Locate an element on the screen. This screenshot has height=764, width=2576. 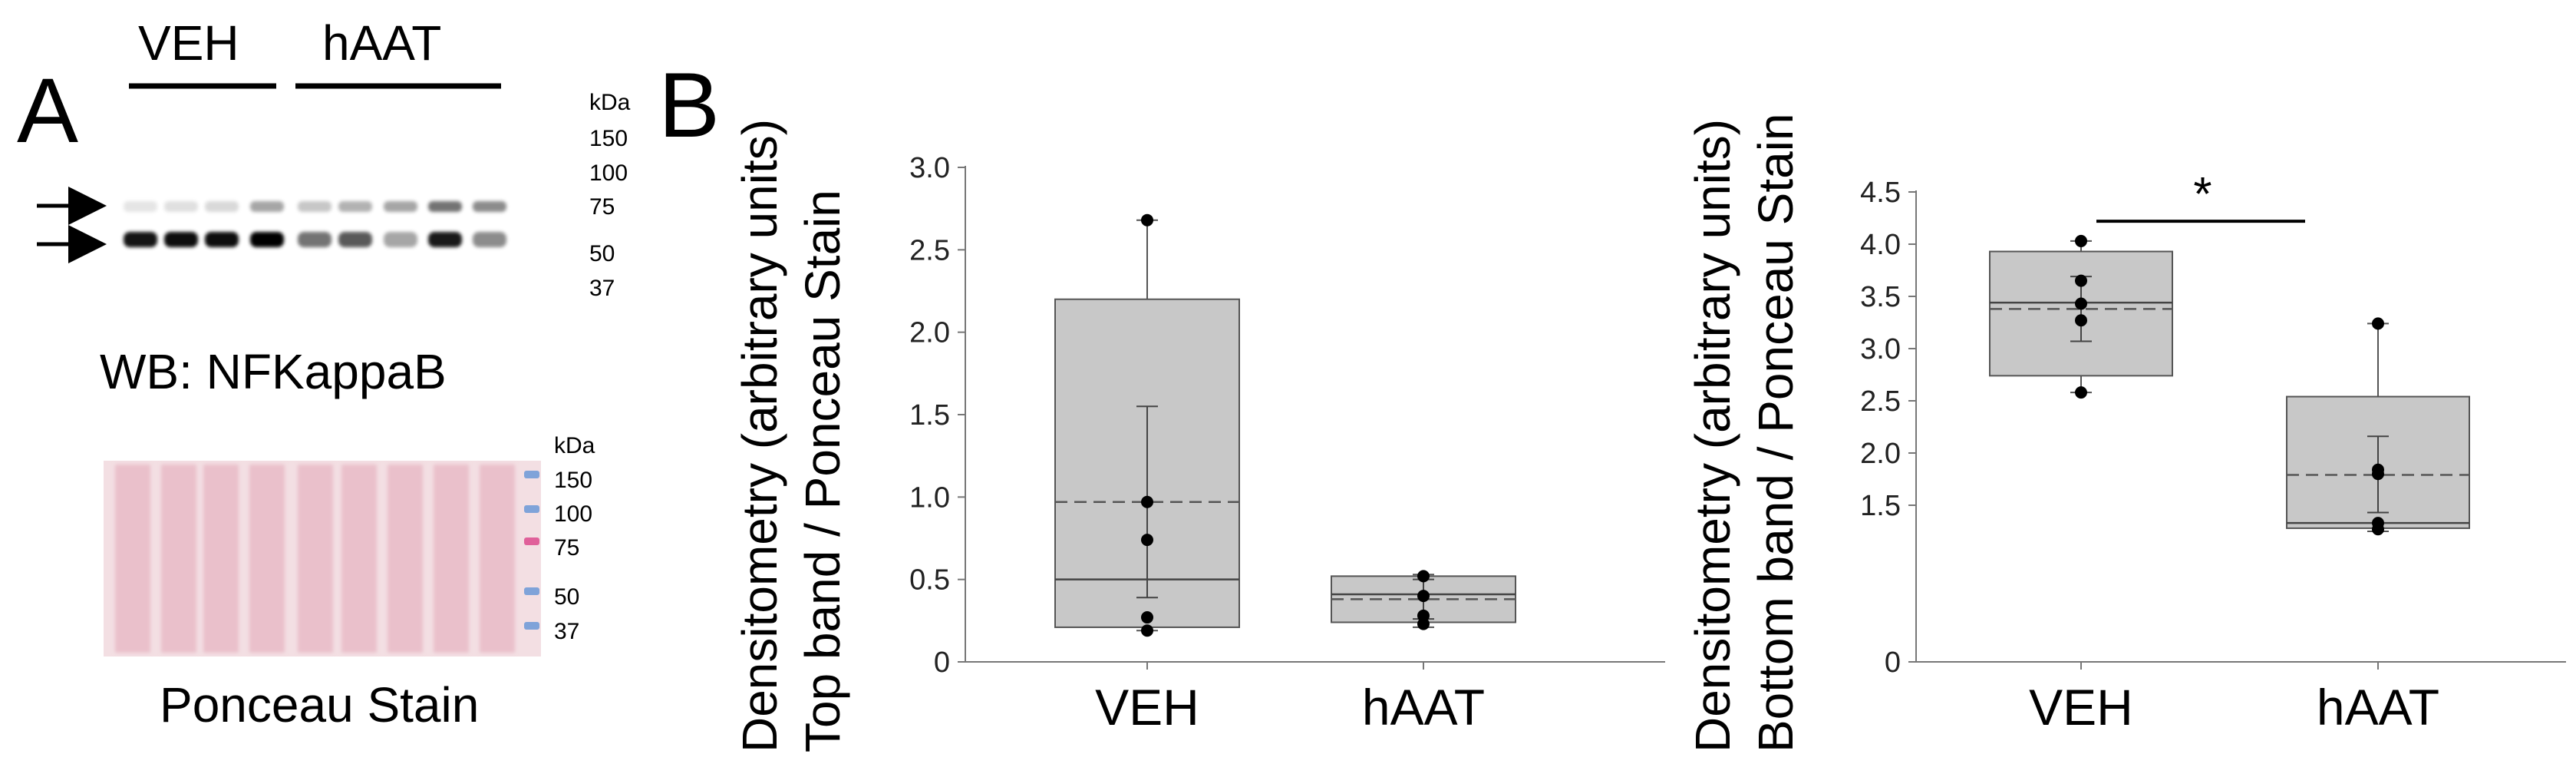
wb-kda-header: kDa is located at coordinates (610, 102).